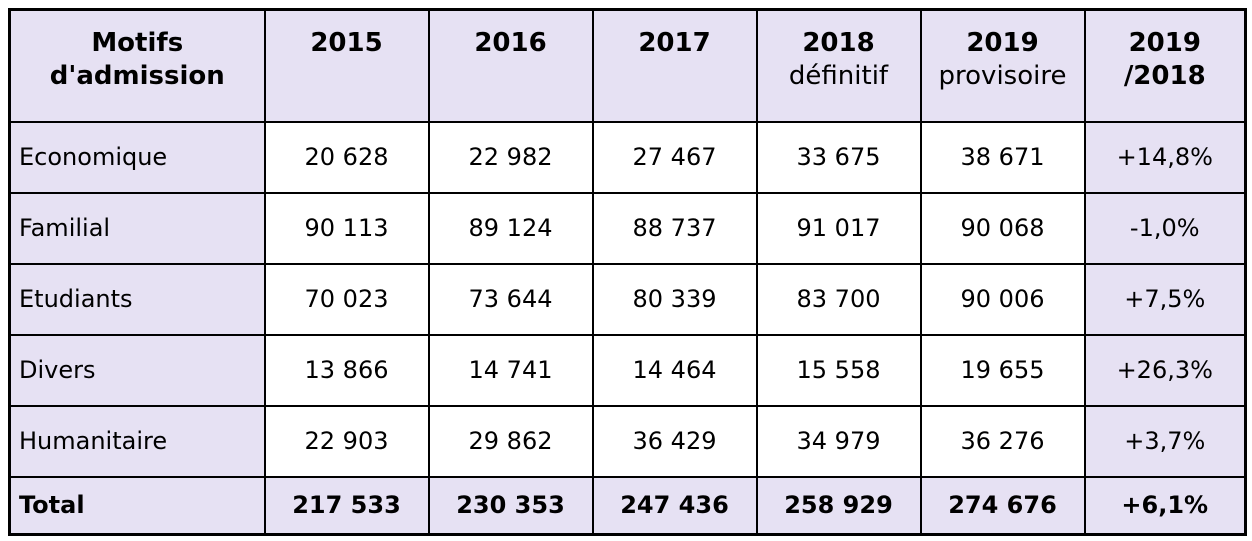 Image resolution: width=1252 pixels, height=541 pixels. I want to click on header-2017-label: 2017, so click(674, 43).